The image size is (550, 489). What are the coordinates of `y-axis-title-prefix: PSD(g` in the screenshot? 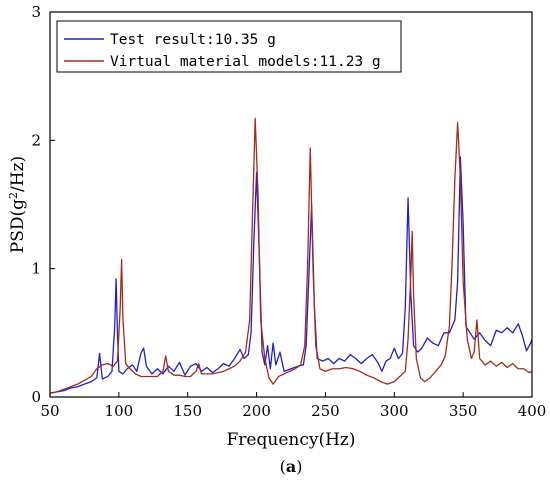 It's located at (18, 226).